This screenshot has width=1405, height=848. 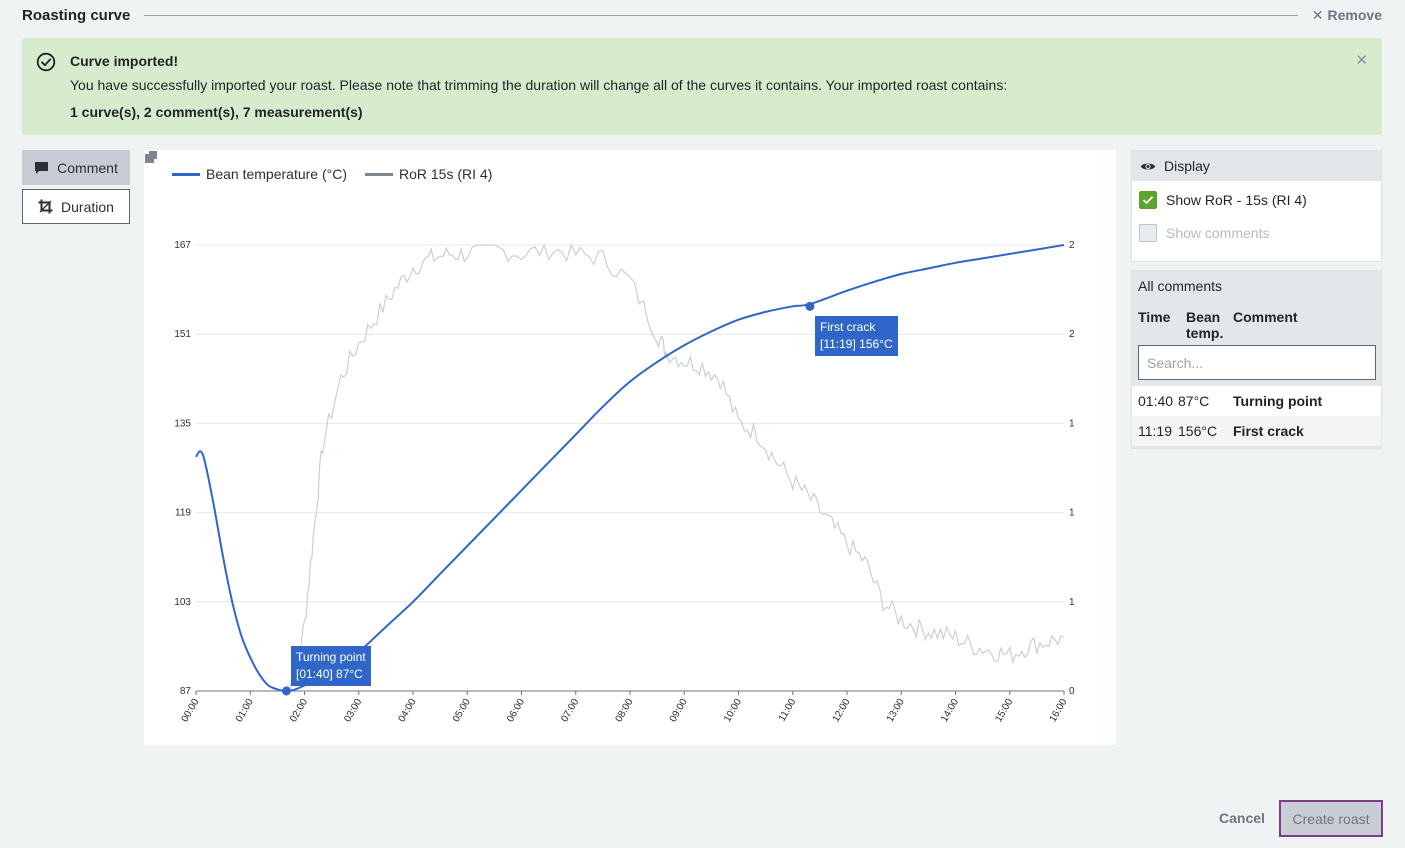 I want to click on banner-close-button: ✕, so click(x=1361, y=60).